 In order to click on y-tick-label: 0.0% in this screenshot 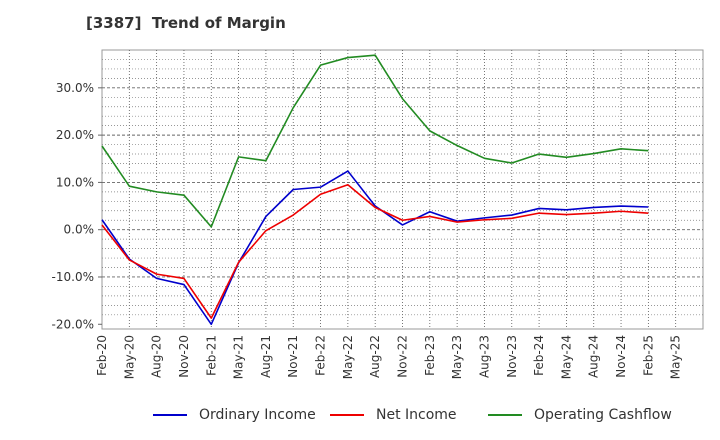, I will do `click(79, 230)`.